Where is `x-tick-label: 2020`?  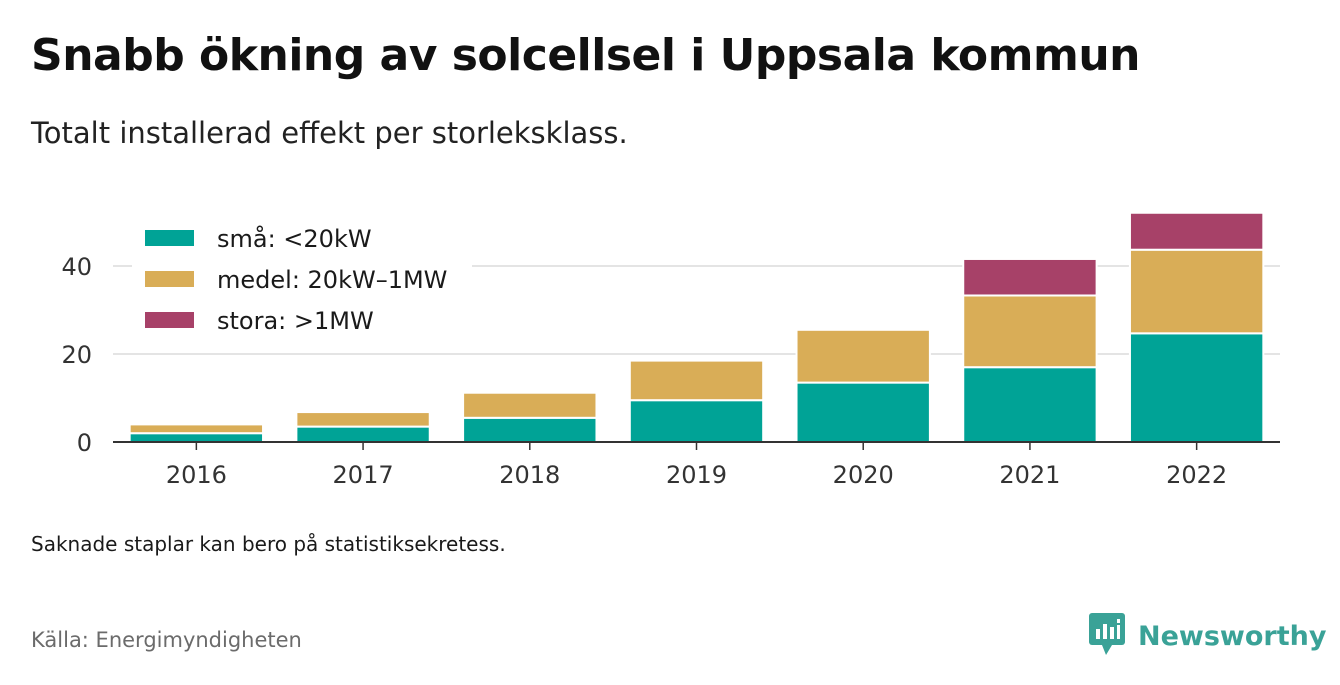
x-tick-label: 2020 is located at coordinates (863, 475).